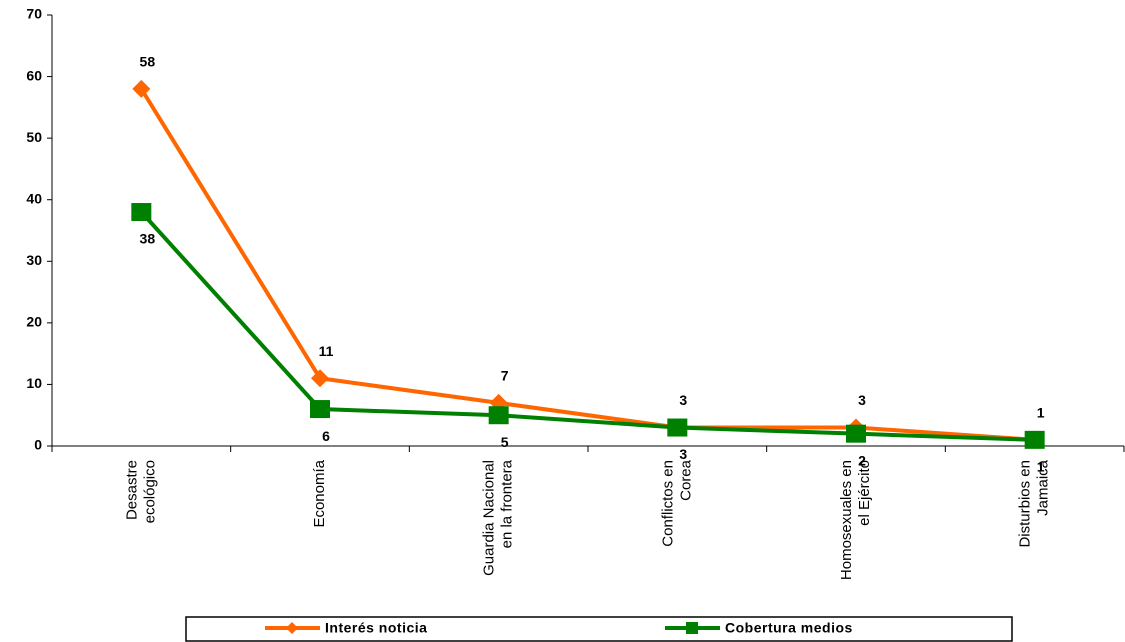 The image size is (1125, 642). What do you see at coordinates (34, 198) in the screenshot?
I see `y-tick-label: 40` at bounding box center [34, 198].